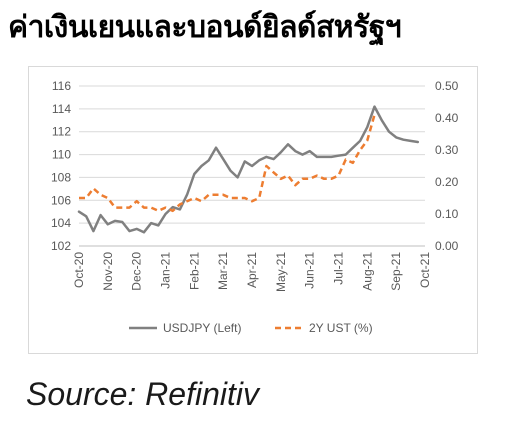  I want to click on left-tick-label: 112, so click(61, 132).